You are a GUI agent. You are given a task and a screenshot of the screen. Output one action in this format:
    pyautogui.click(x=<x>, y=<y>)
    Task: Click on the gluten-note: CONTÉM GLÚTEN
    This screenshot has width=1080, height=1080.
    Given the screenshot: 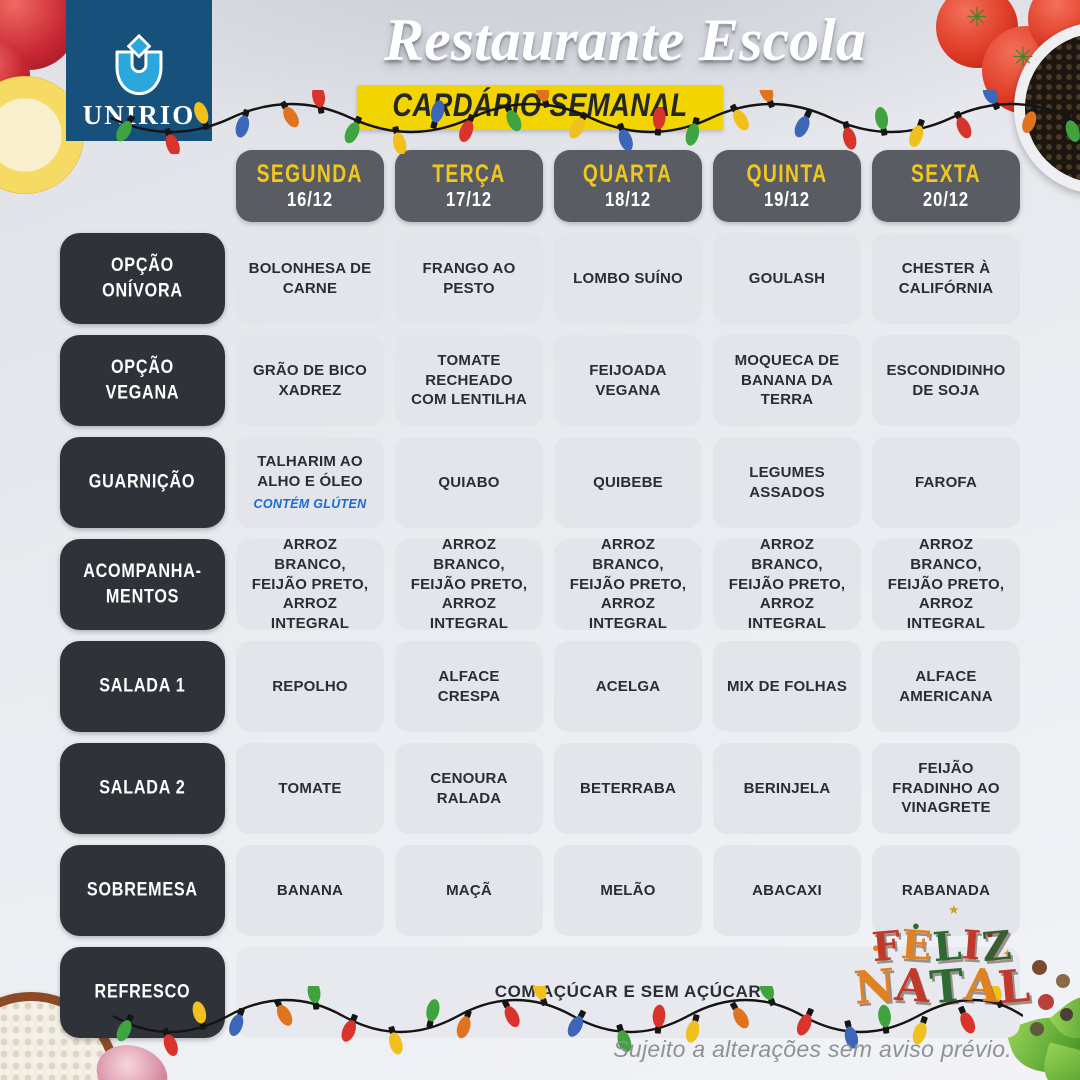 What is the action you would take?
    pyautogui.click(x=310, y=504)
    